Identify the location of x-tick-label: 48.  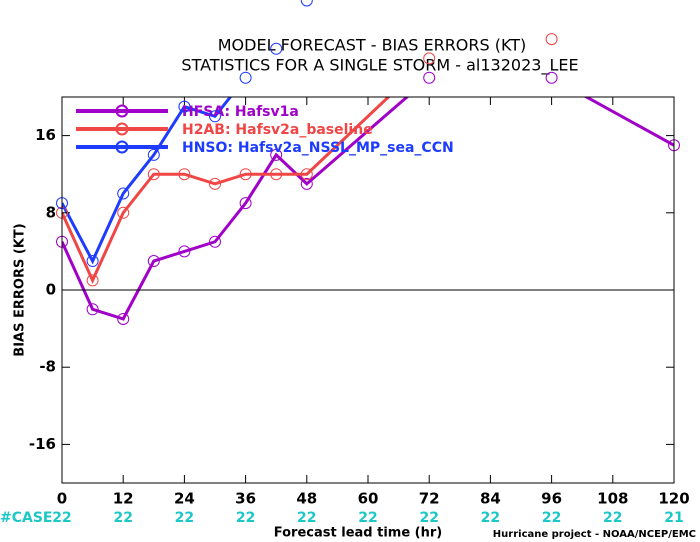
(306, 499).